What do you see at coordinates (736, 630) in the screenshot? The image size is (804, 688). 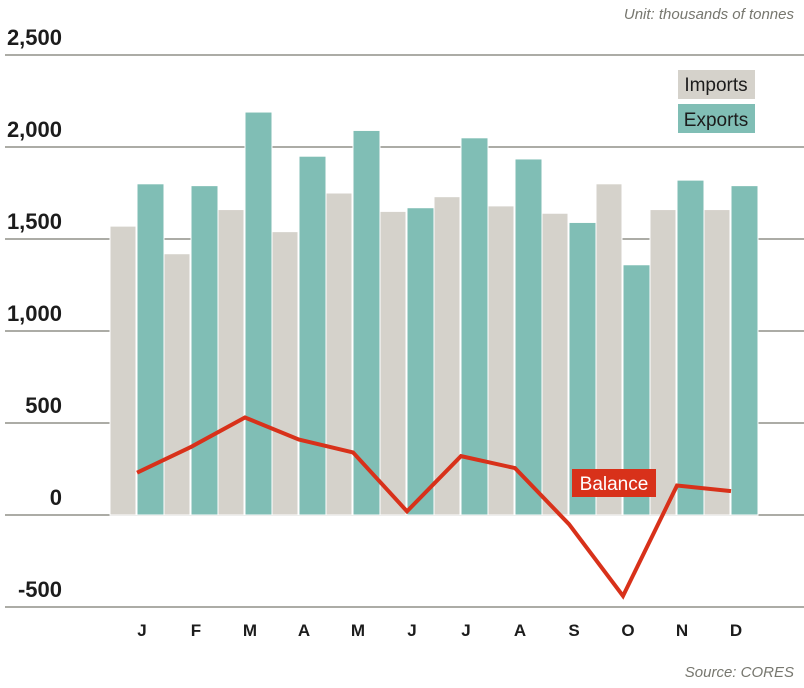 I see `x-tick-label: D` at bounding box center [736, 630].